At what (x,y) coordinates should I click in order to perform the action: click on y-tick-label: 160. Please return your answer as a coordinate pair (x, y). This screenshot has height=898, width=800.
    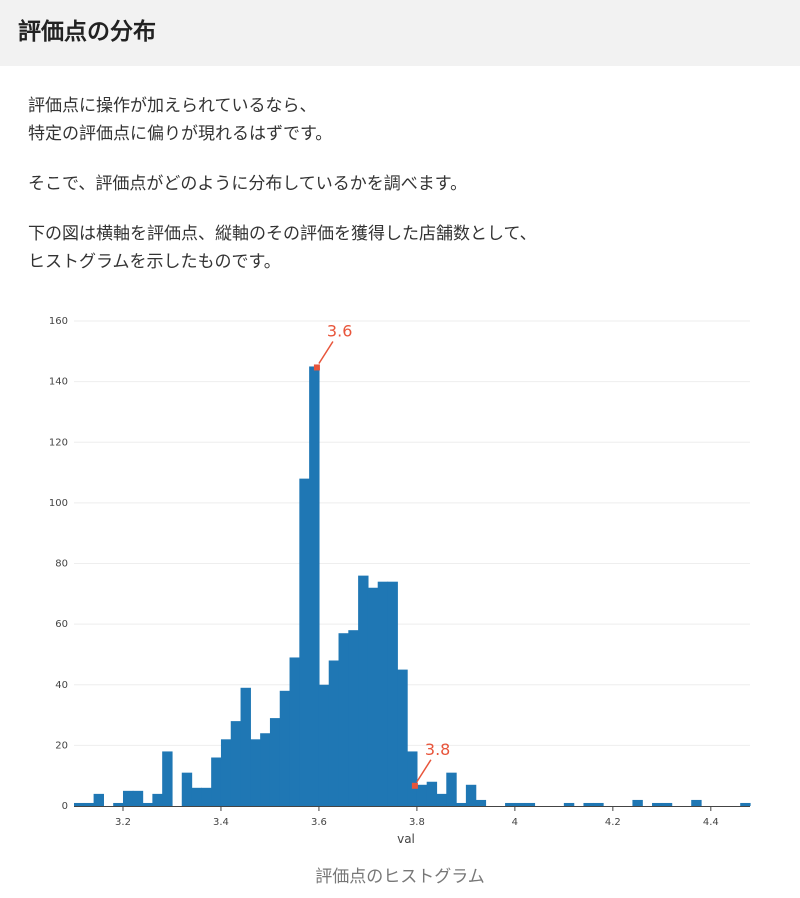
    Looking at the image, I should click on (58, 321).